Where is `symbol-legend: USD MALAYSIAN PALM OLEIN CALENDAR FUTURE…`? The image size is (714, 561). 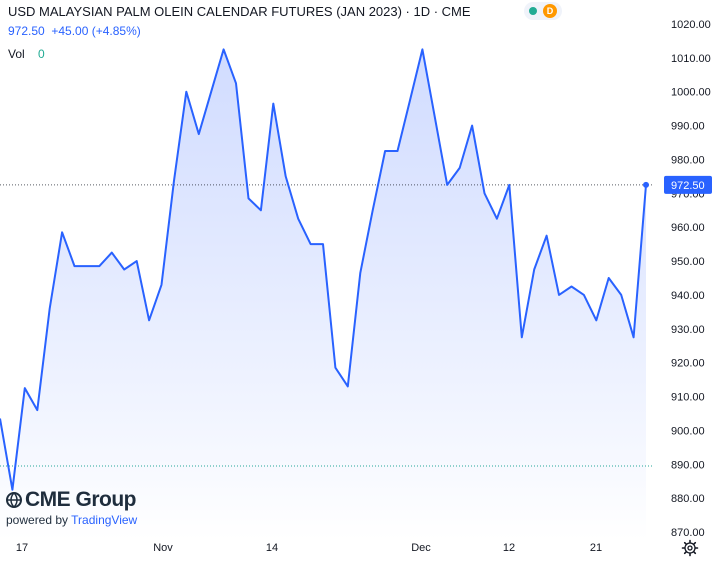 symbol-legend: USD MALAYSIAN PALM OLEIN CALENDAR FUTURE… is located at coordinates (239, 11).